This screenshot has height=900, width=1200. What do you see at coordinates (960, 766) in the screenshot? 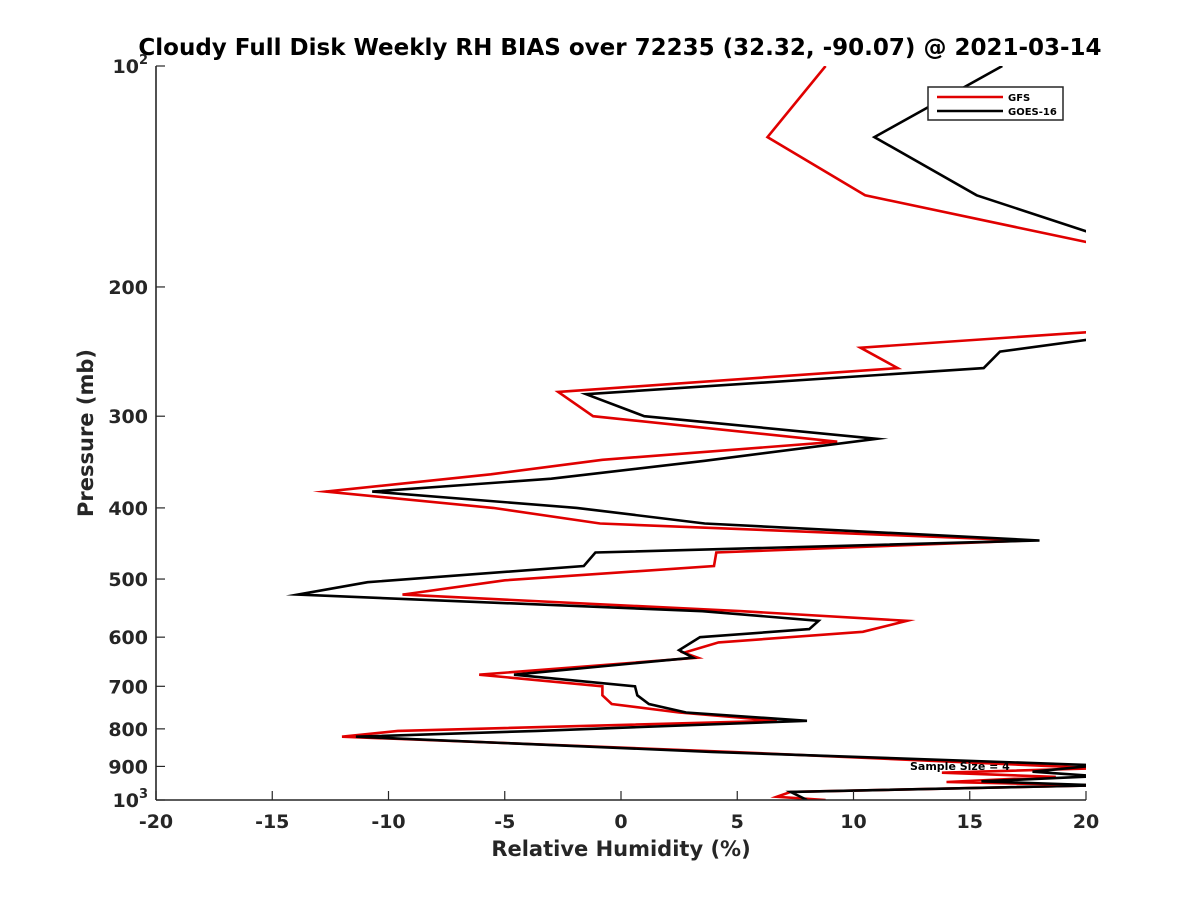
I see `sample-size-annotation: Sample Size = 4` at bounding box center [960, 766].